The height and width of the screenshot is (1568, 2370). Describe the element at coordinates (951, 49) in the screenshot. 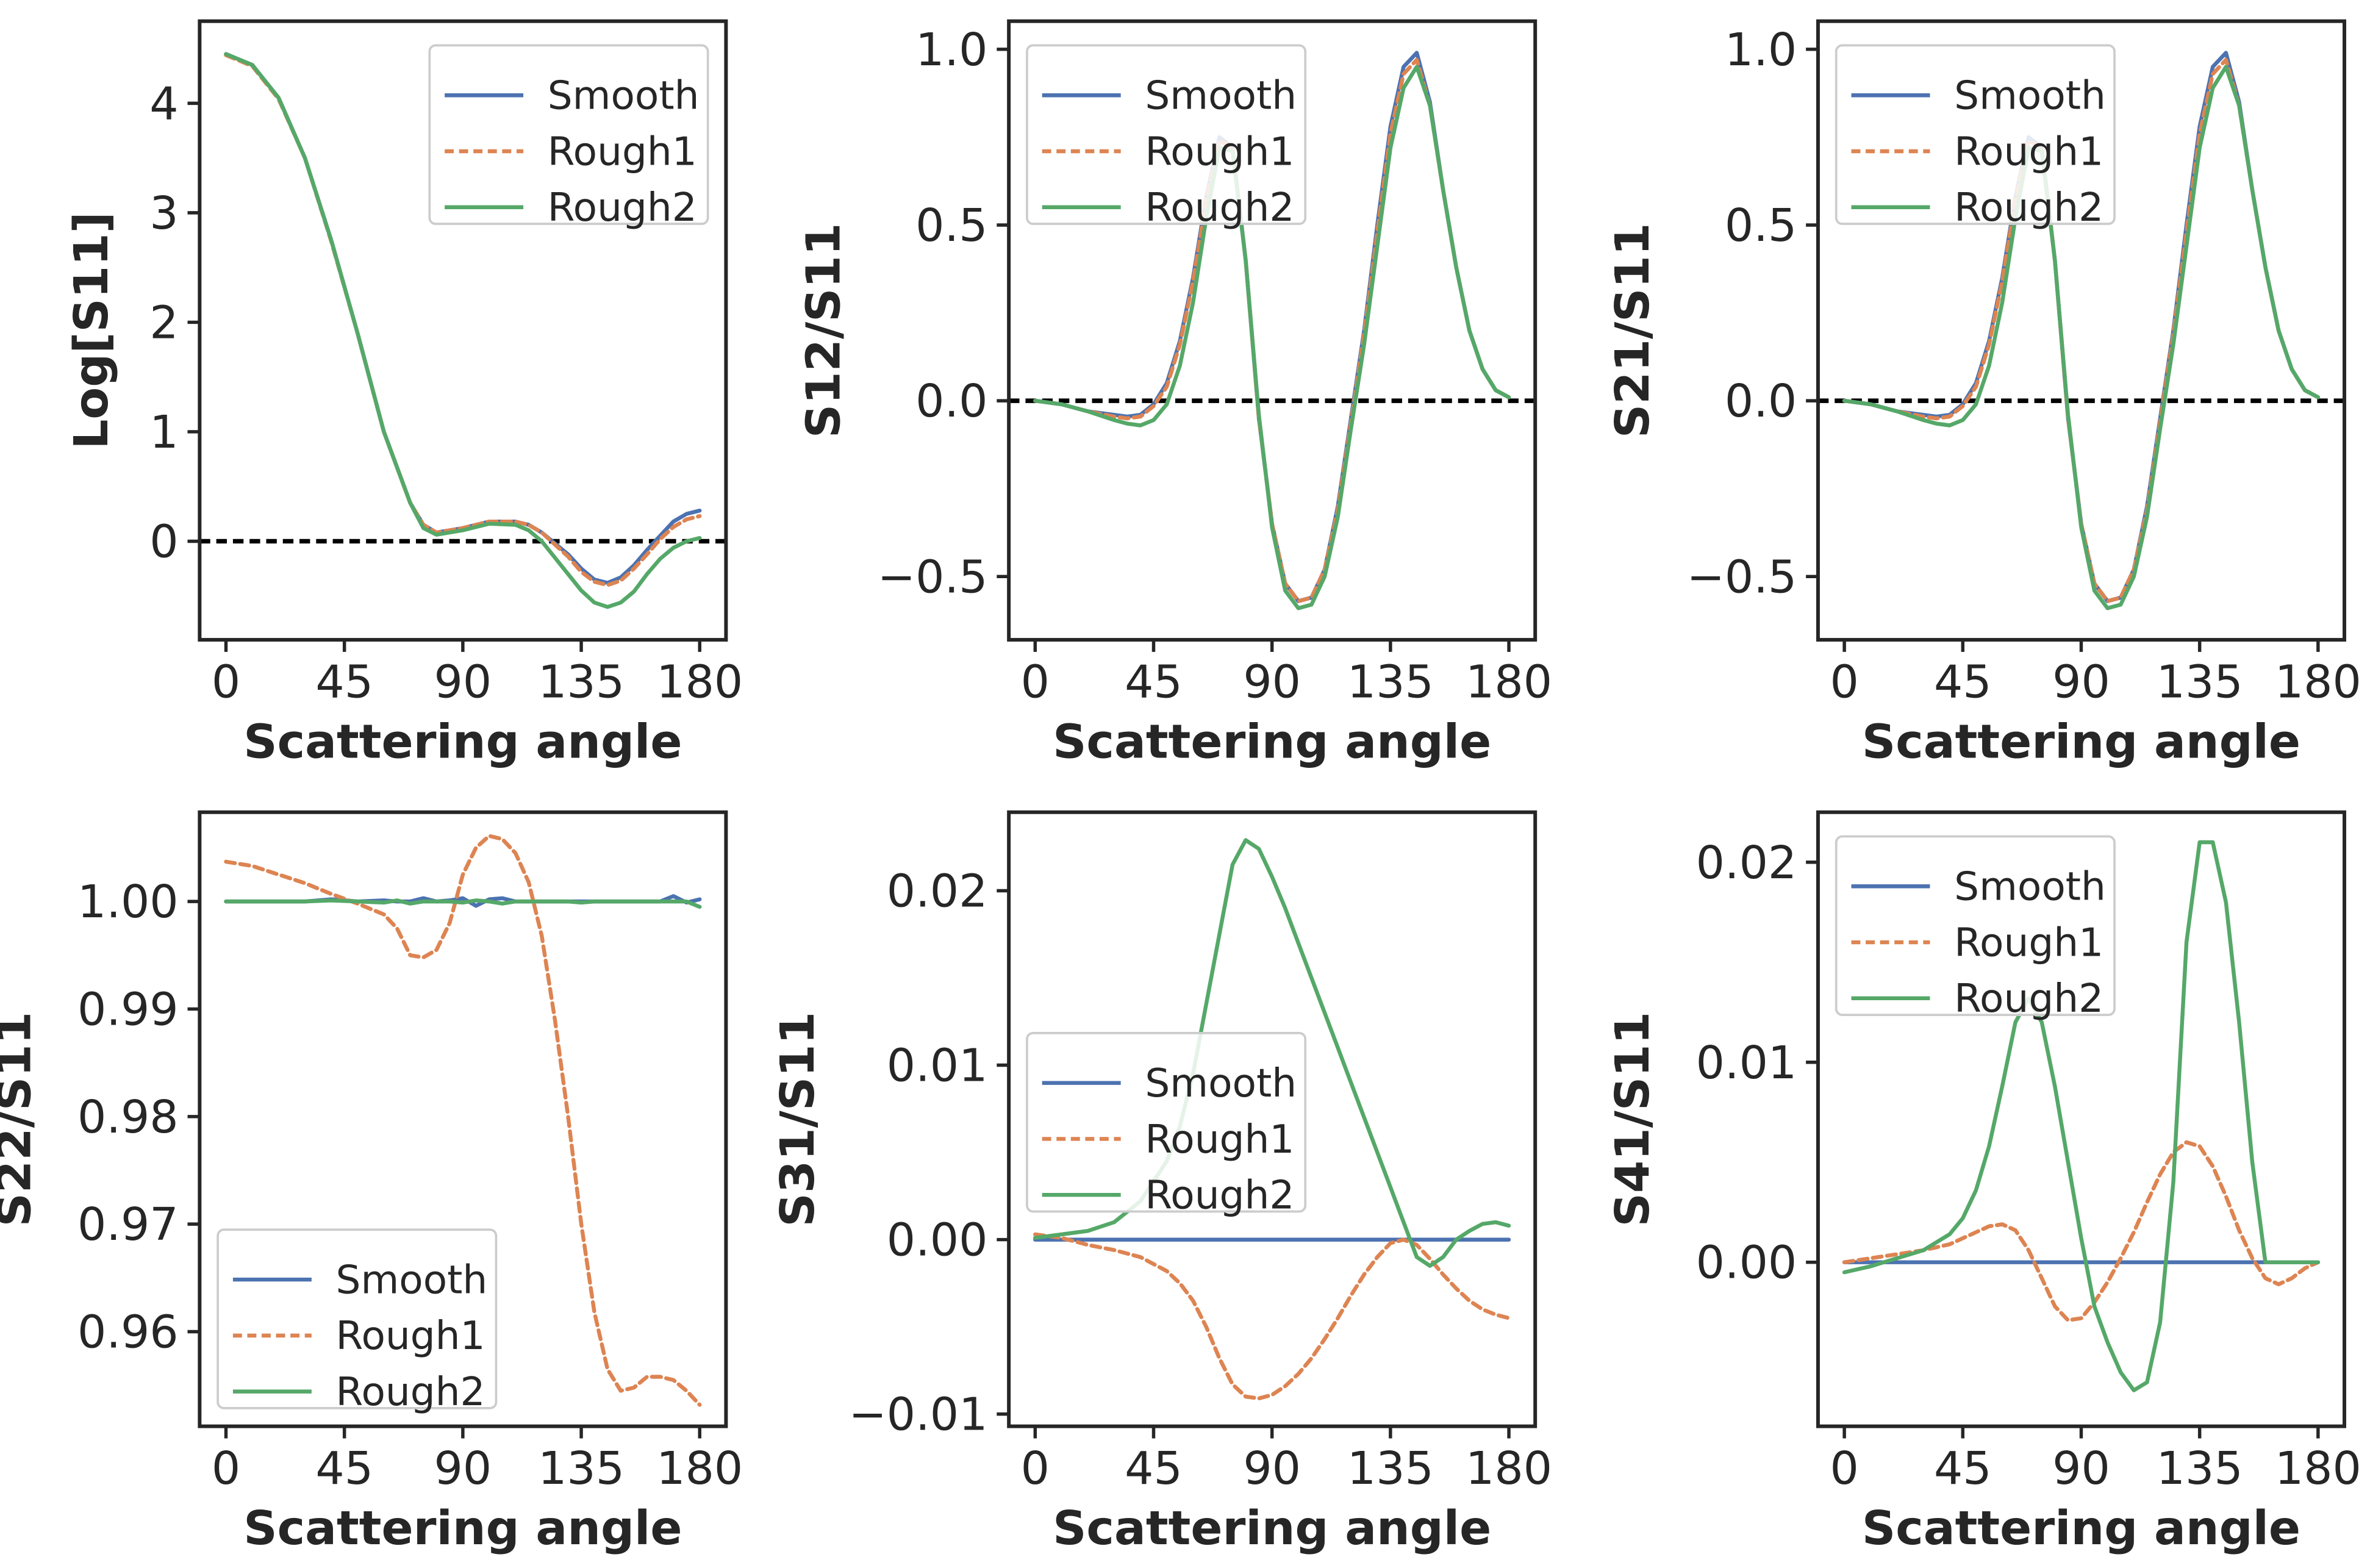

I see `y-tick-label: 1.0` at that location.